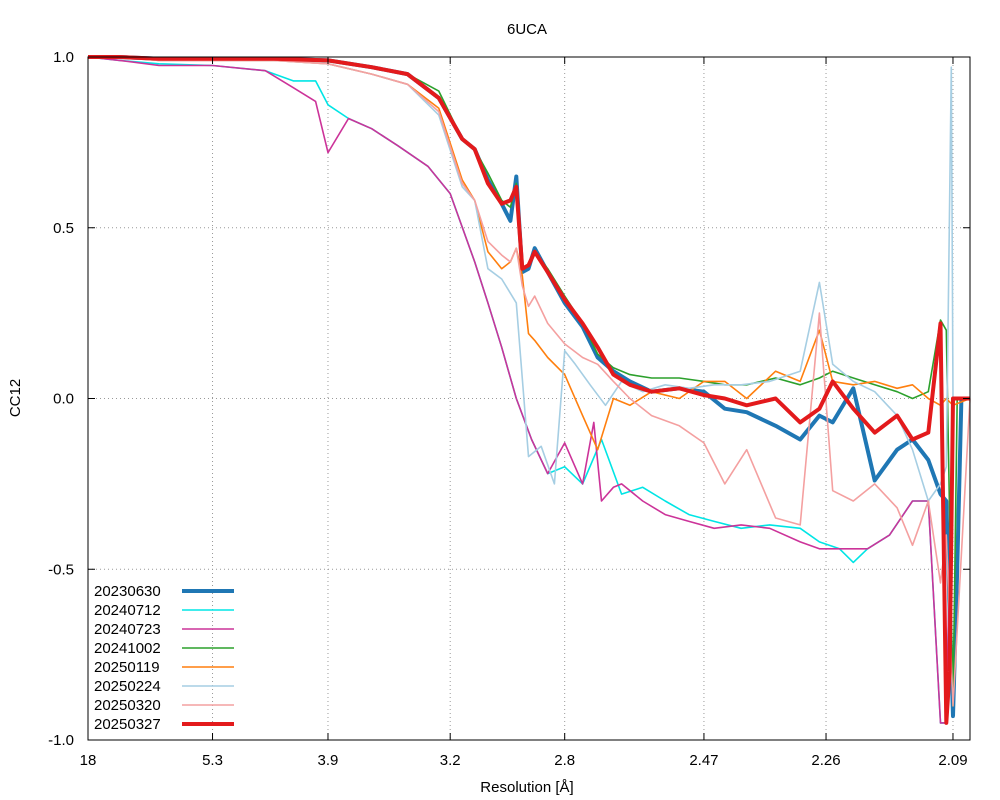 The height and width of the screenshot is (800, 1000). I want to click on legend-label: 20250119, so click(127, 667).